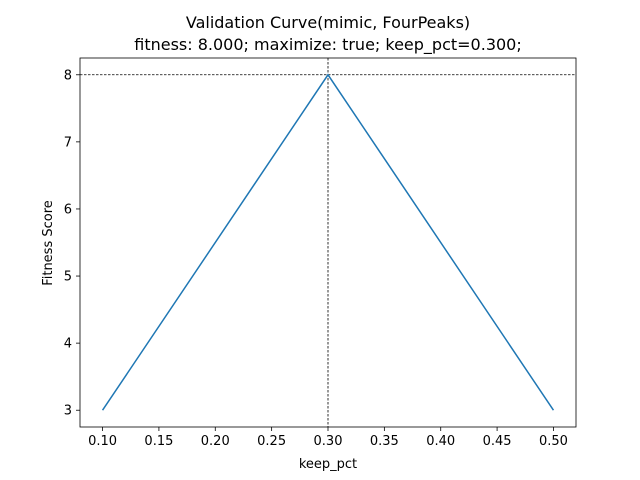  I want to click on x-tick-label: 0.50, so click(553, 441).